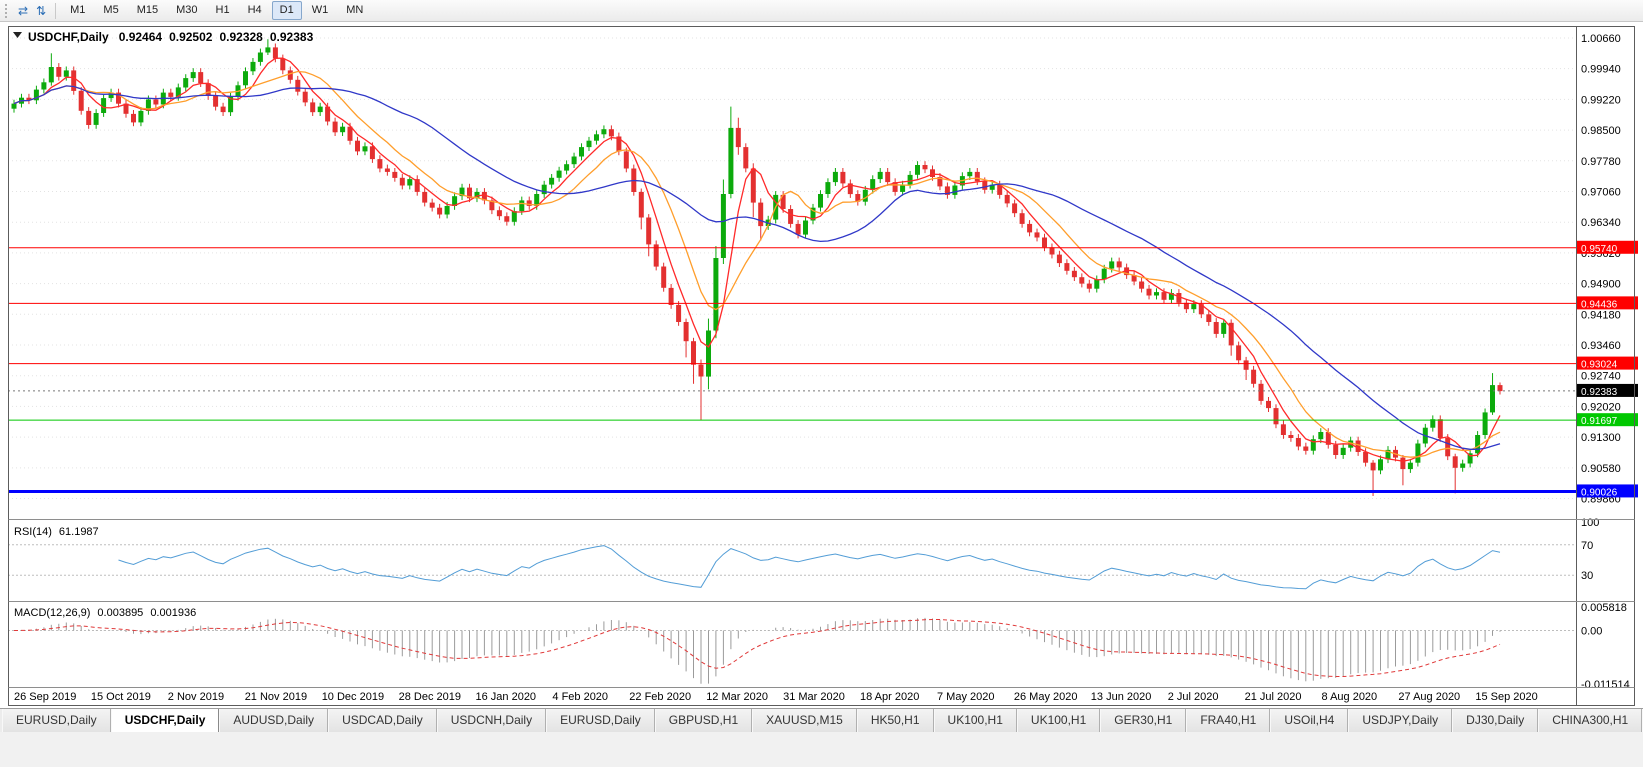 The width and height of the screenshot is (1643, 767). What do you see at coordinates (45, 697) in the screenshot?
I see `svg-text: 26 Sep 2019` at bounding box center [45, 697].